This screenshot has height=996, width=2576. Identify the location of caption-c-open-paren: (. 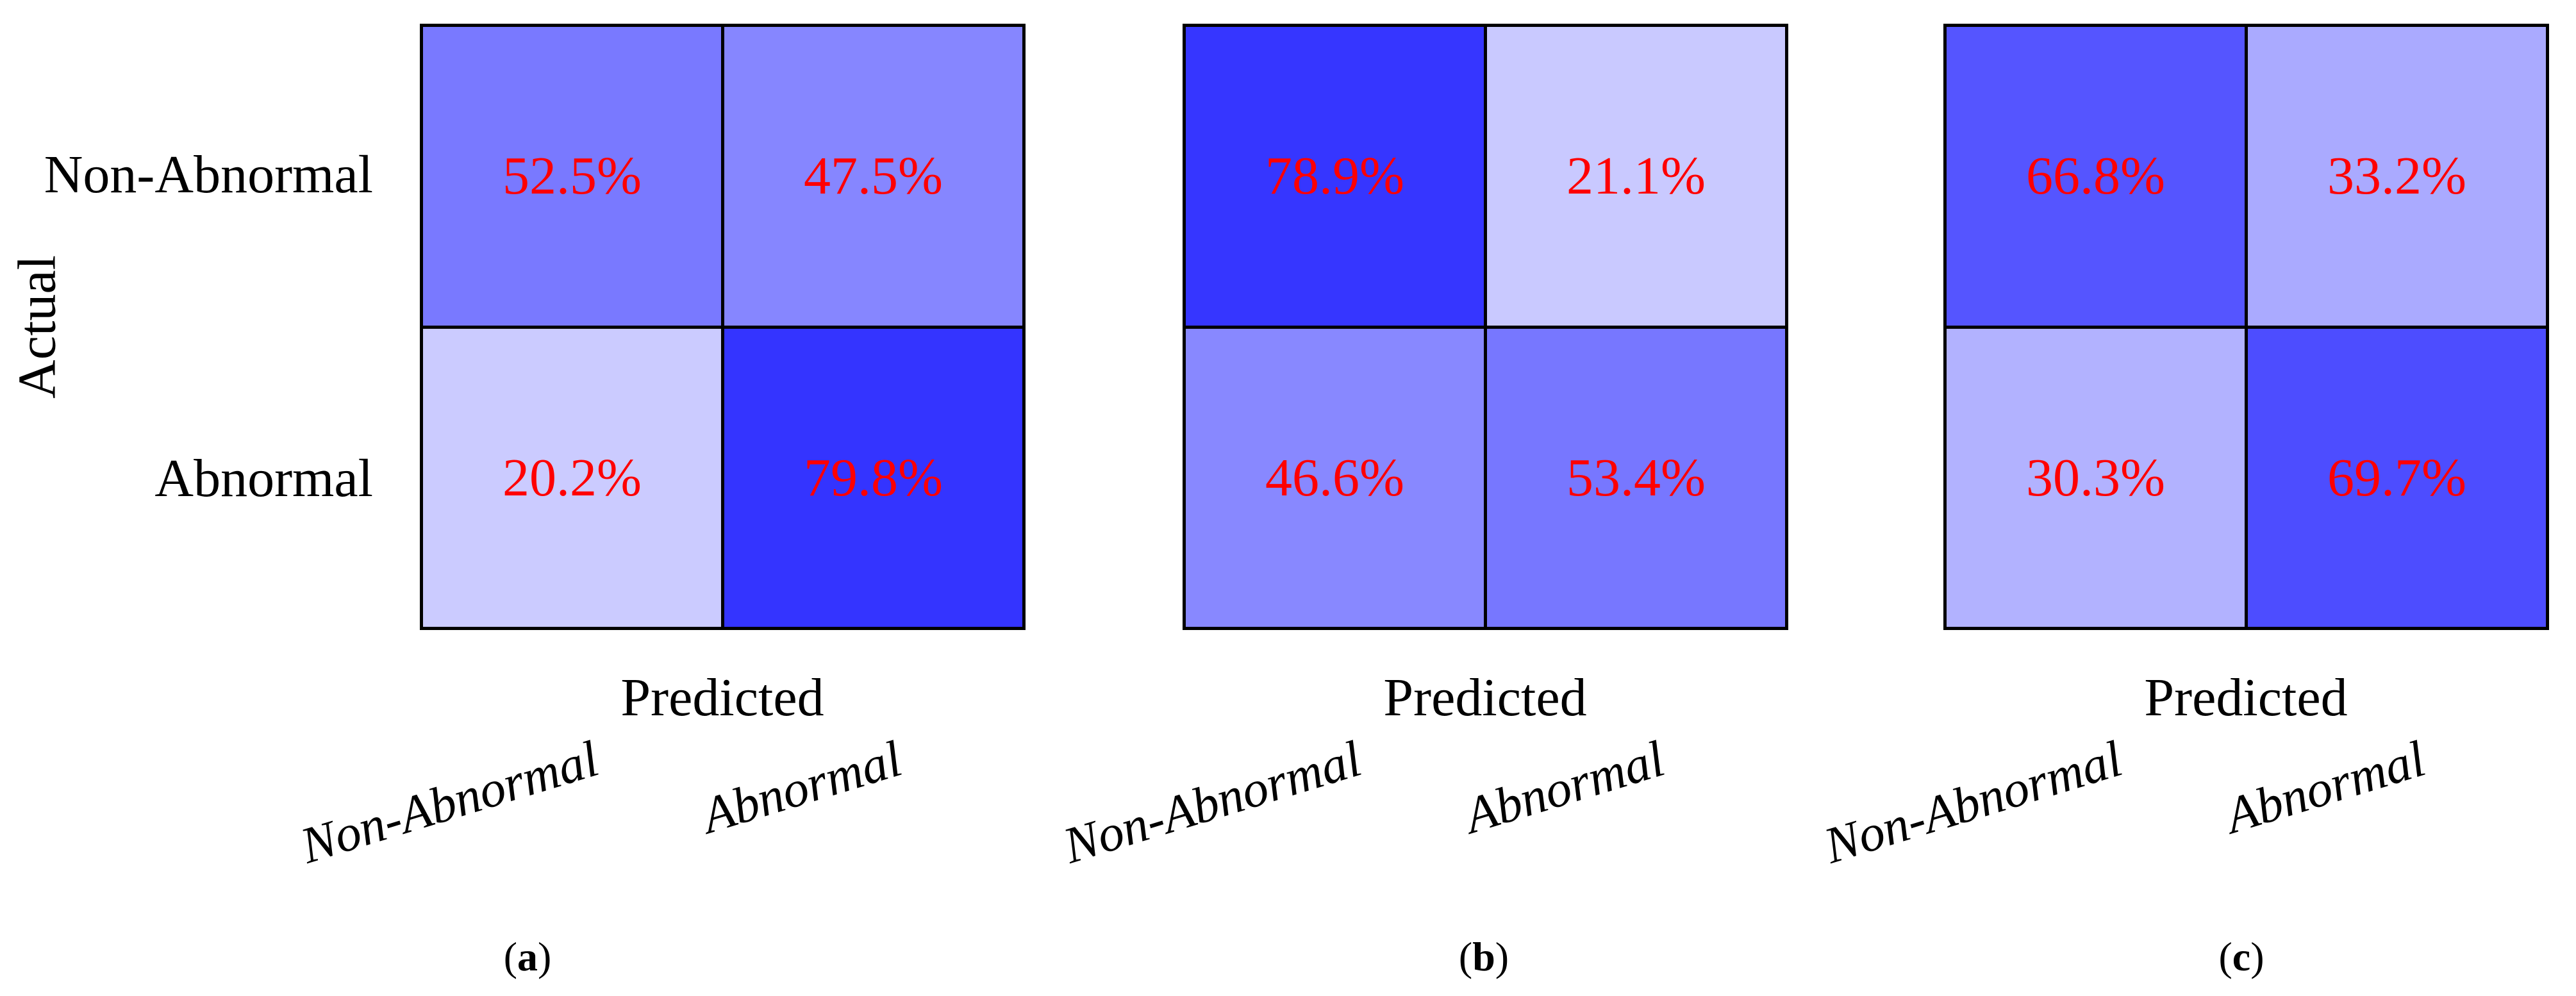
(2225, 957).